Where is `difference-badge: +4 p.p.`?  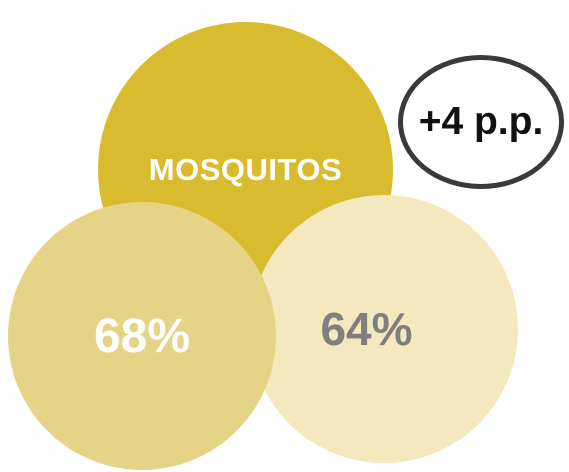
difference-badge: +4 p.p. is located at coordinates (481, 122).